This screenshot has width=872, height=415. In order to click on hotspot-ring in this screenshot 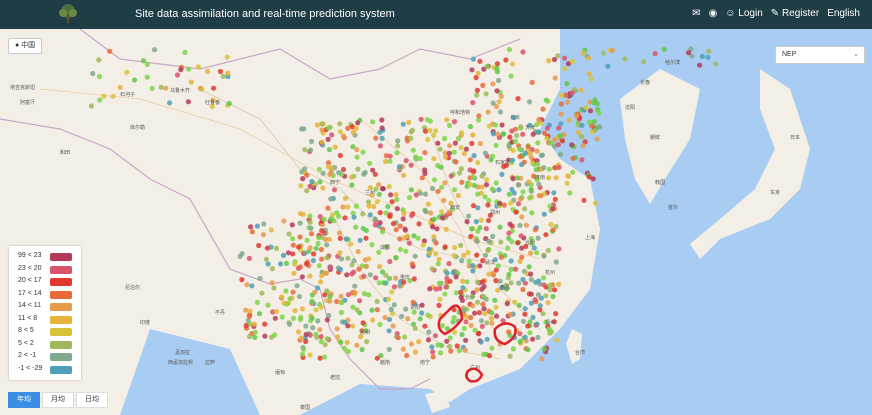, I will do `click(474, 375)`.